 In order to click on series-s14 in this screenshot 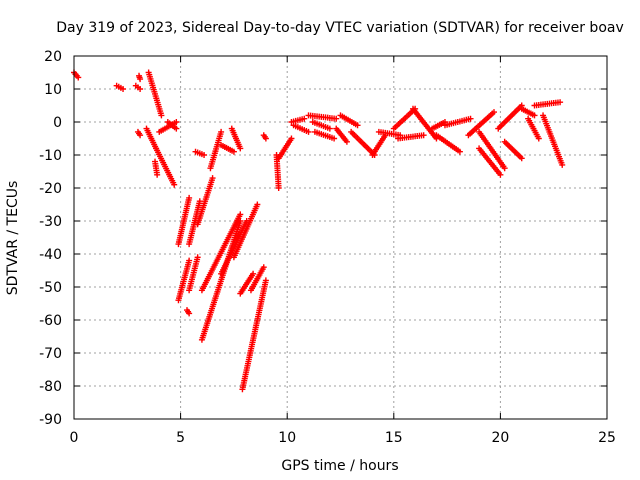, I will do `click(188, 312)`.